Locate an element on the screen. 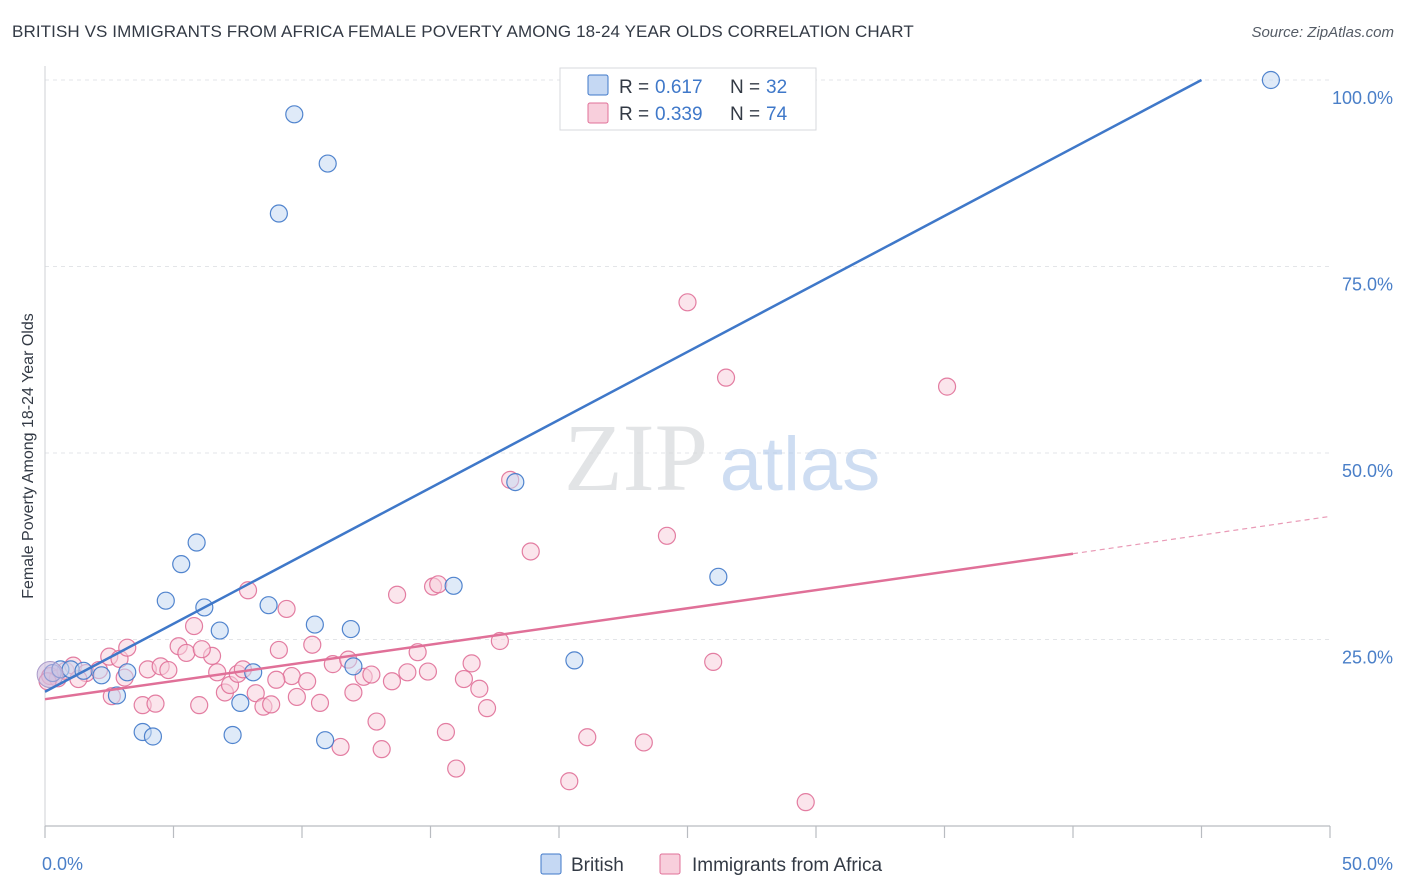 The image size is (1406, 892). legend-africa-r-label: R = is located at coordinates (634, 114).